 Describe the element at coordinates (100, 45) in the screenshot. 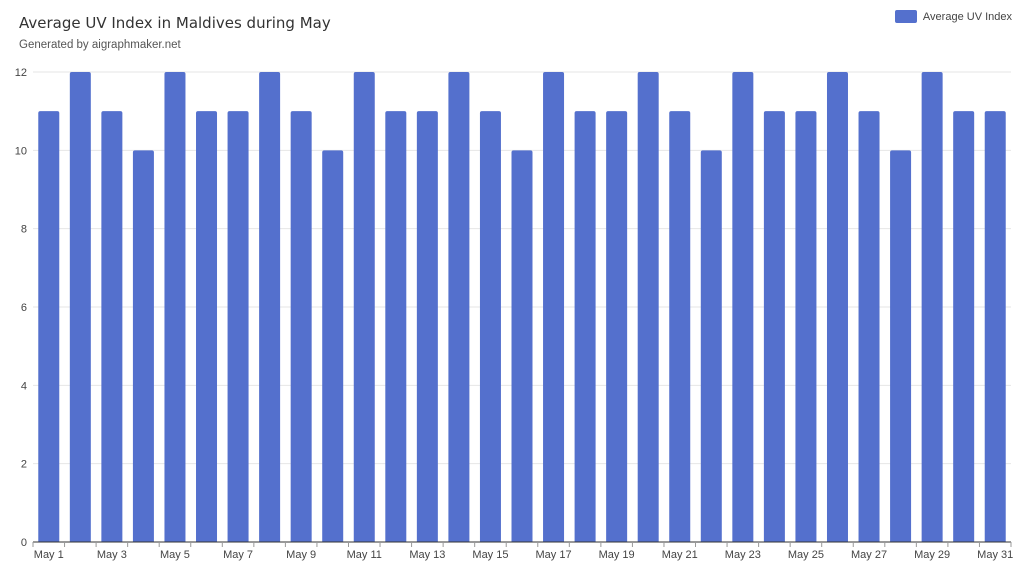

I see `chart-subtitle: Generated by aigraphmaker.net` at that location.